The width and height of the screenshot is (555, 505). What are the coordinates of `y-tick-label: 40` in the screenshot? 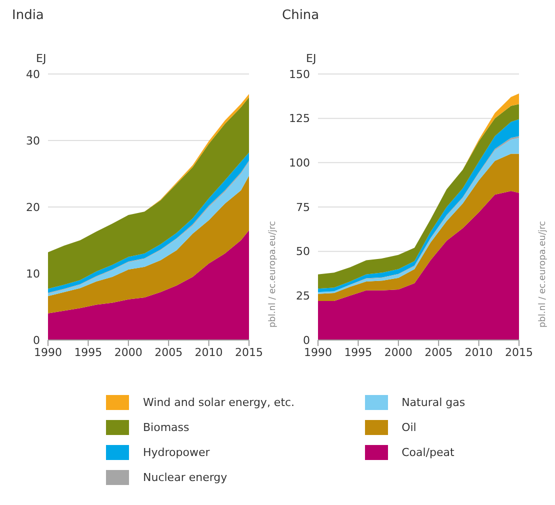 It's located at (33, 74).